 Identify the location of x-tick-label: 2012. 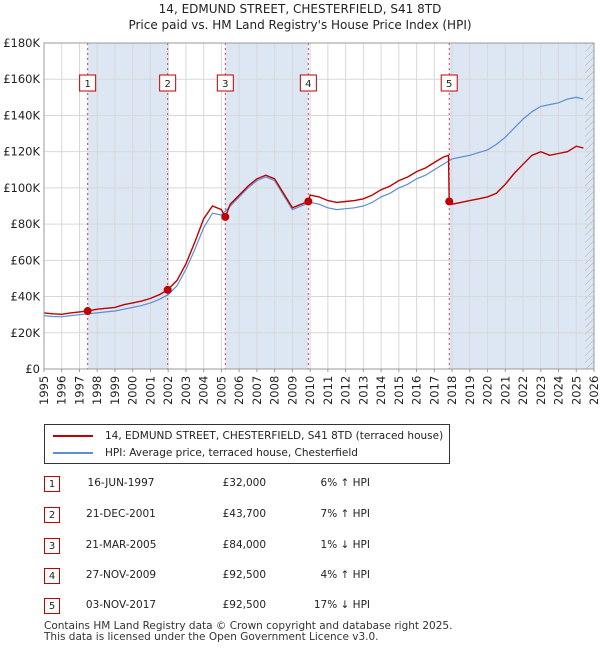
(346, 390).